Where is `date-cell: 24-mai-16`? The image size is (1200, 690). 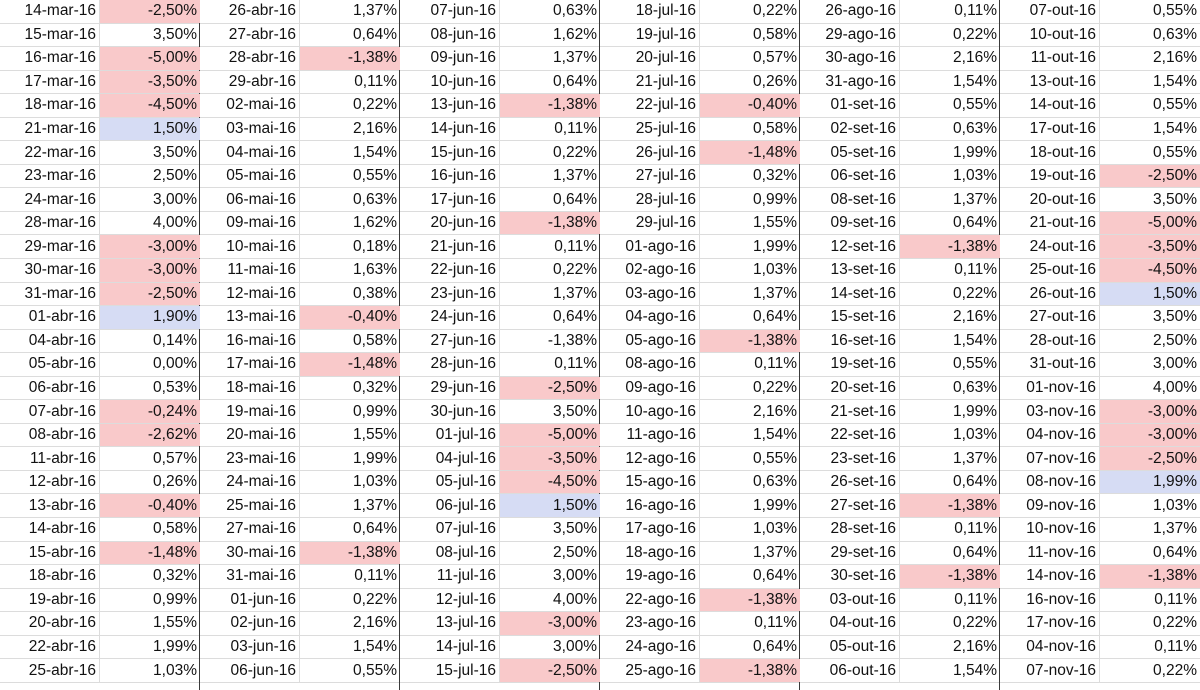
date-cell: 24-mai-16 is located at coordinates (250, 482).